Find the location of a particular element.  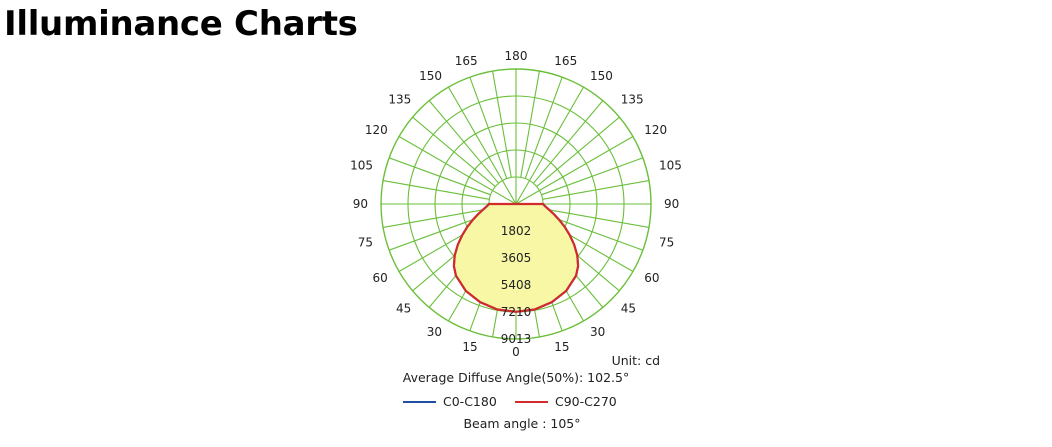

legend-label-c90-c270: C90-C270 is located at coordinates (586, 401).